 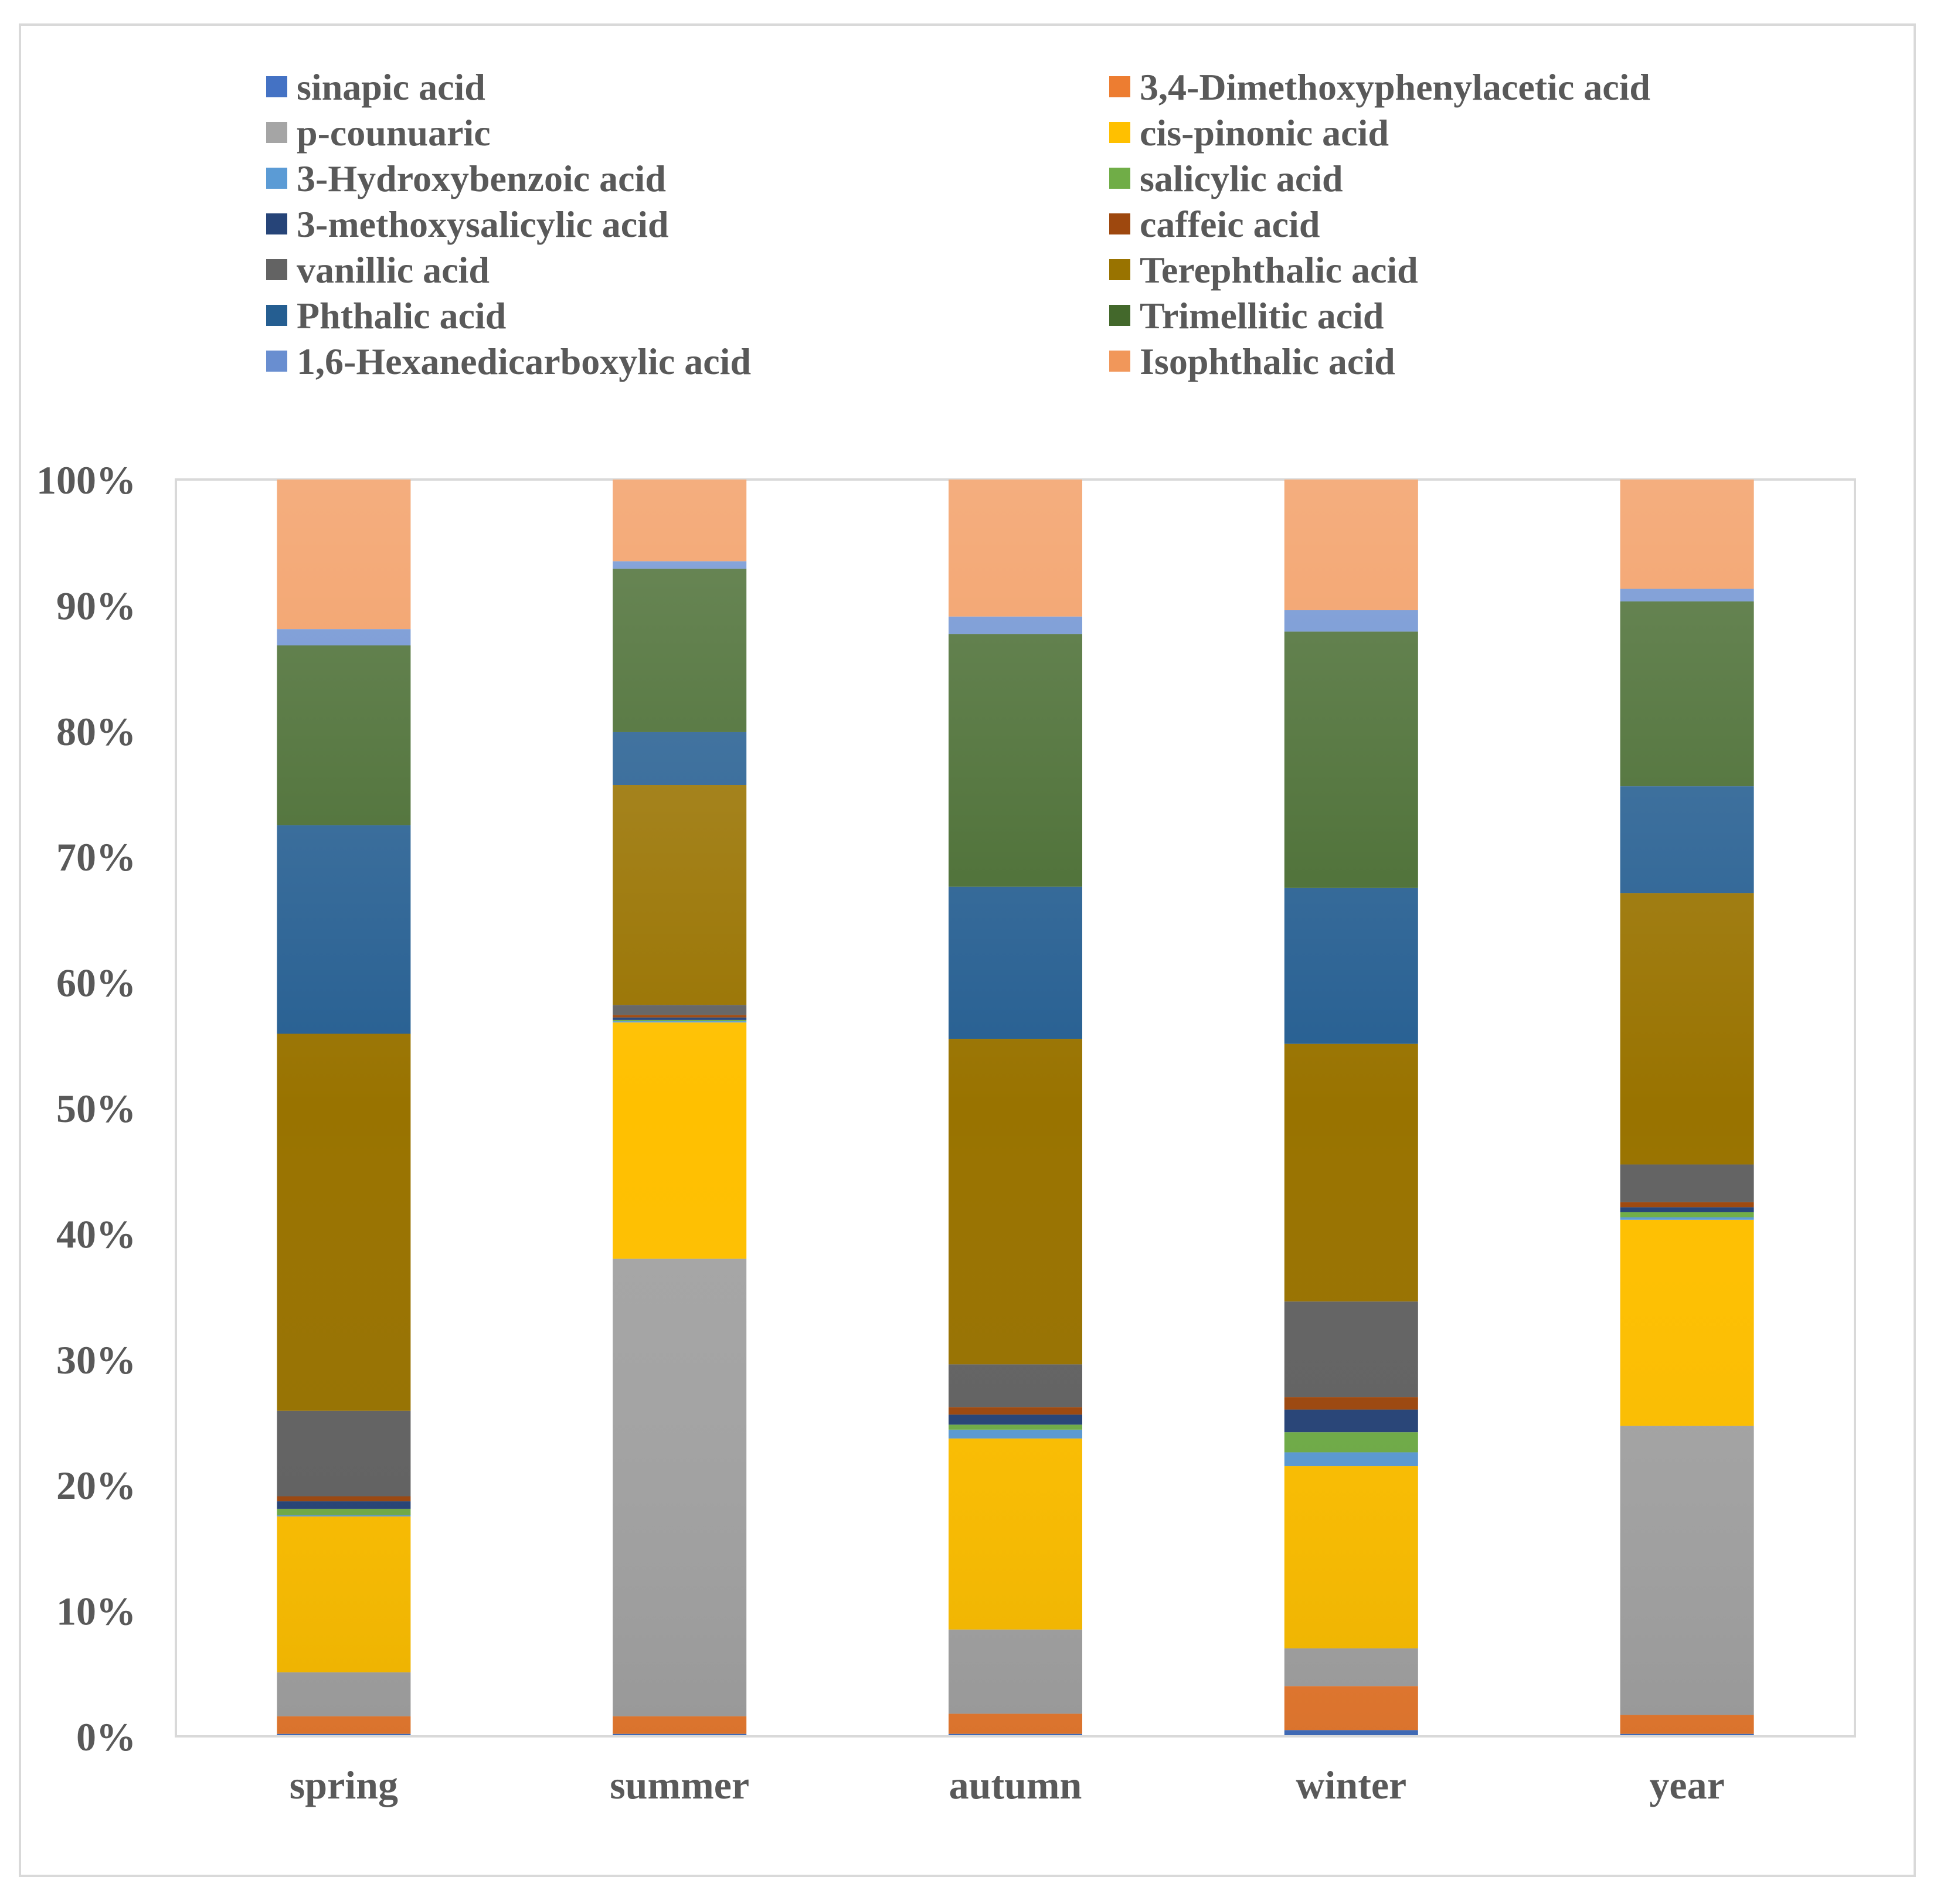 I want to click on y-tick-label-6: 60%, so click(x=96, y=983).